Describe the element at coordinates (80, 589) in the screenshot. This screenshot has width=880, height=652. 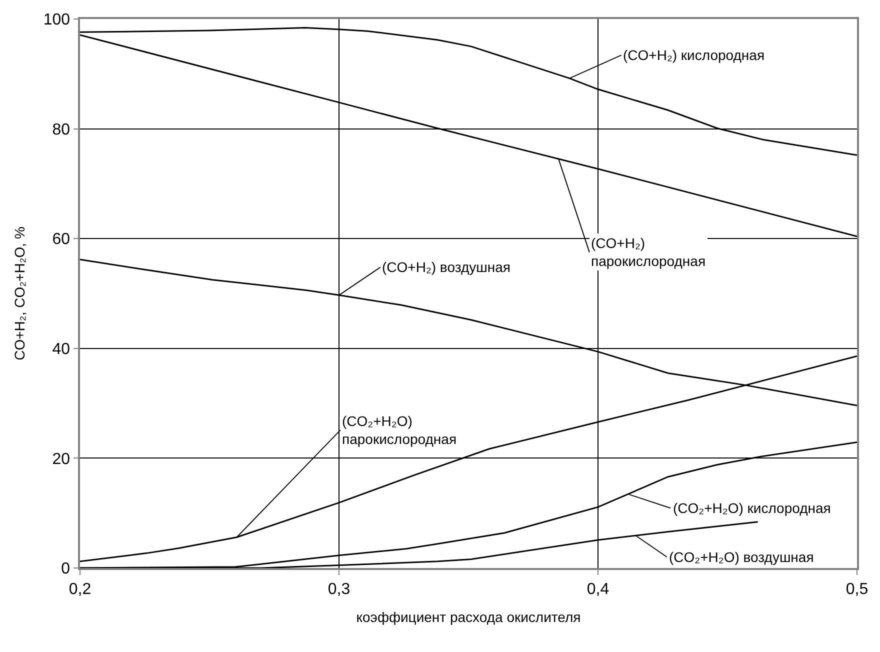
I see `x-tick-label: 0,2` at that location.